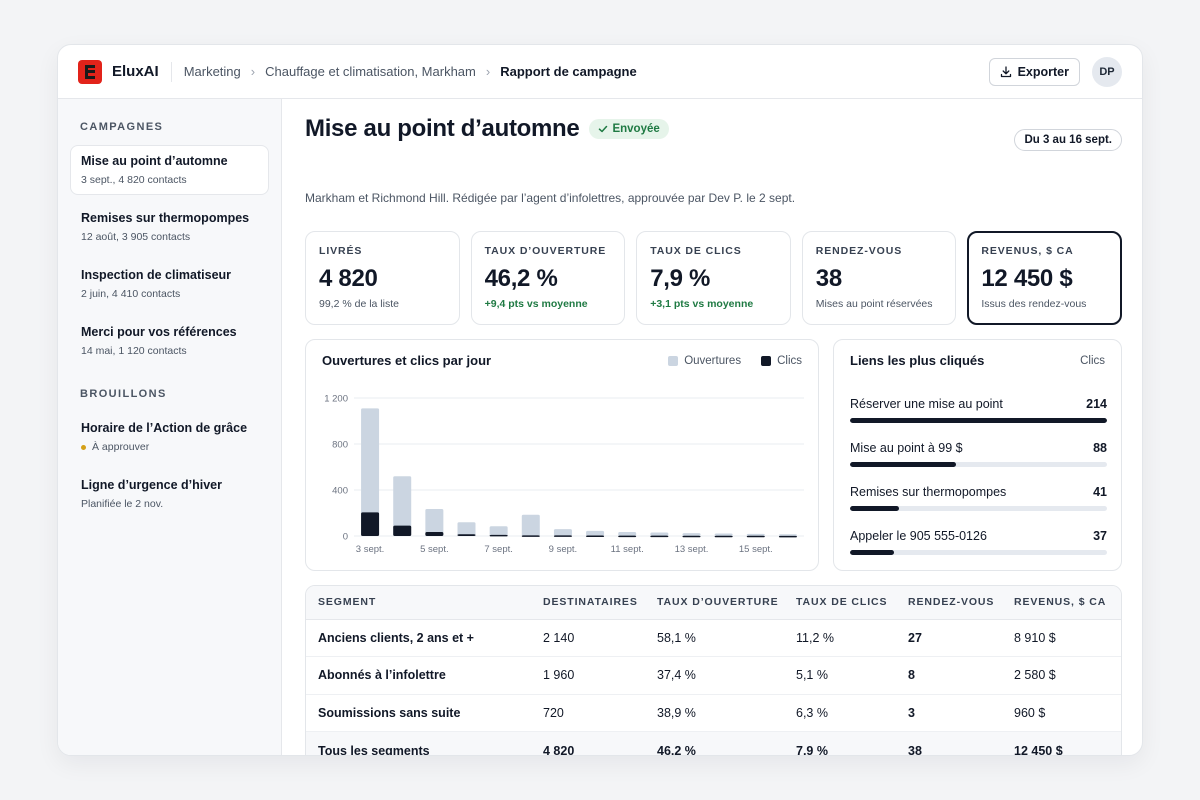 The width and height of the screenshot is (1200, 800). Describe the element at coordinates (840, 603) in the screenshot. I see `table-header: TAUX DE CLICS` at that location.